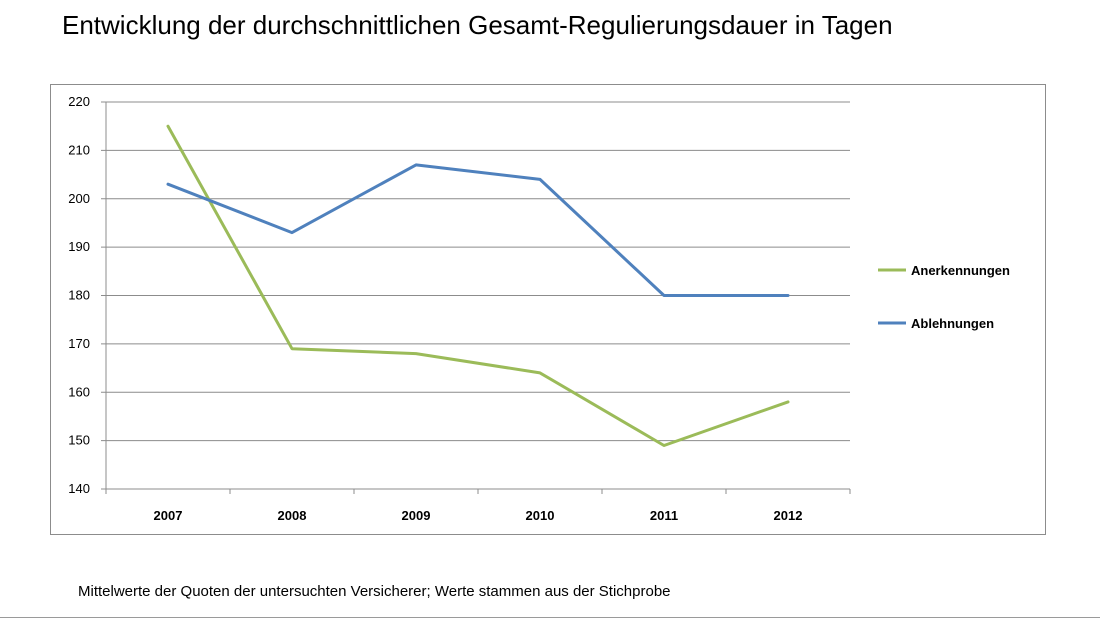  Describe the element at coordinates (79, 440) in the screenshot. I see `y-tick-label: 150` at that location.